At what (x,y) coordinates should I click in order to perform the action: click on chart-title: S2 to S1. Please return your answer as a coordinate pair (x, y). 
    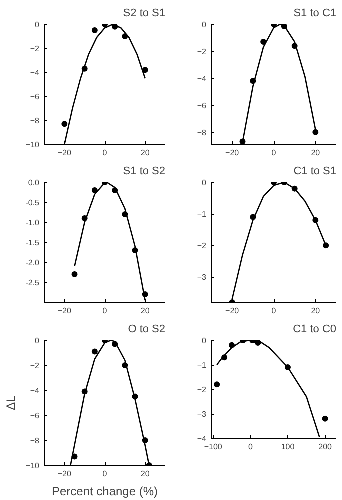
    Looking at the image, I should click on (144, 14).